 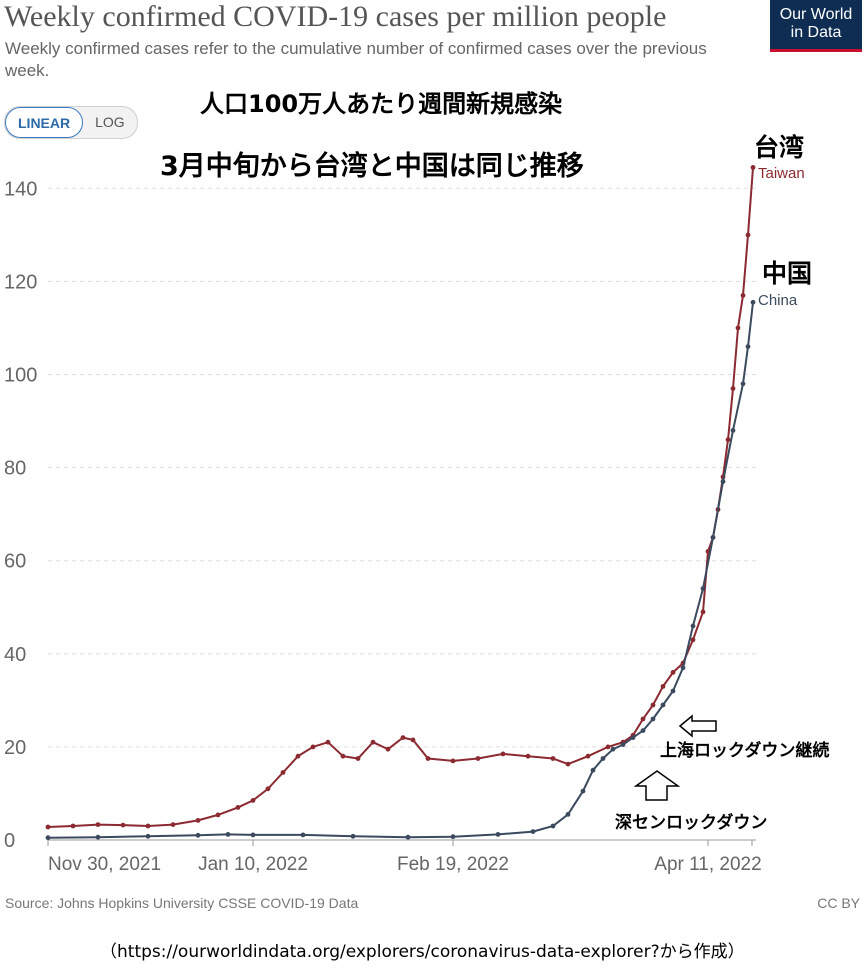 I want to click on left-arrow-icon, so click(x=697, y=726).